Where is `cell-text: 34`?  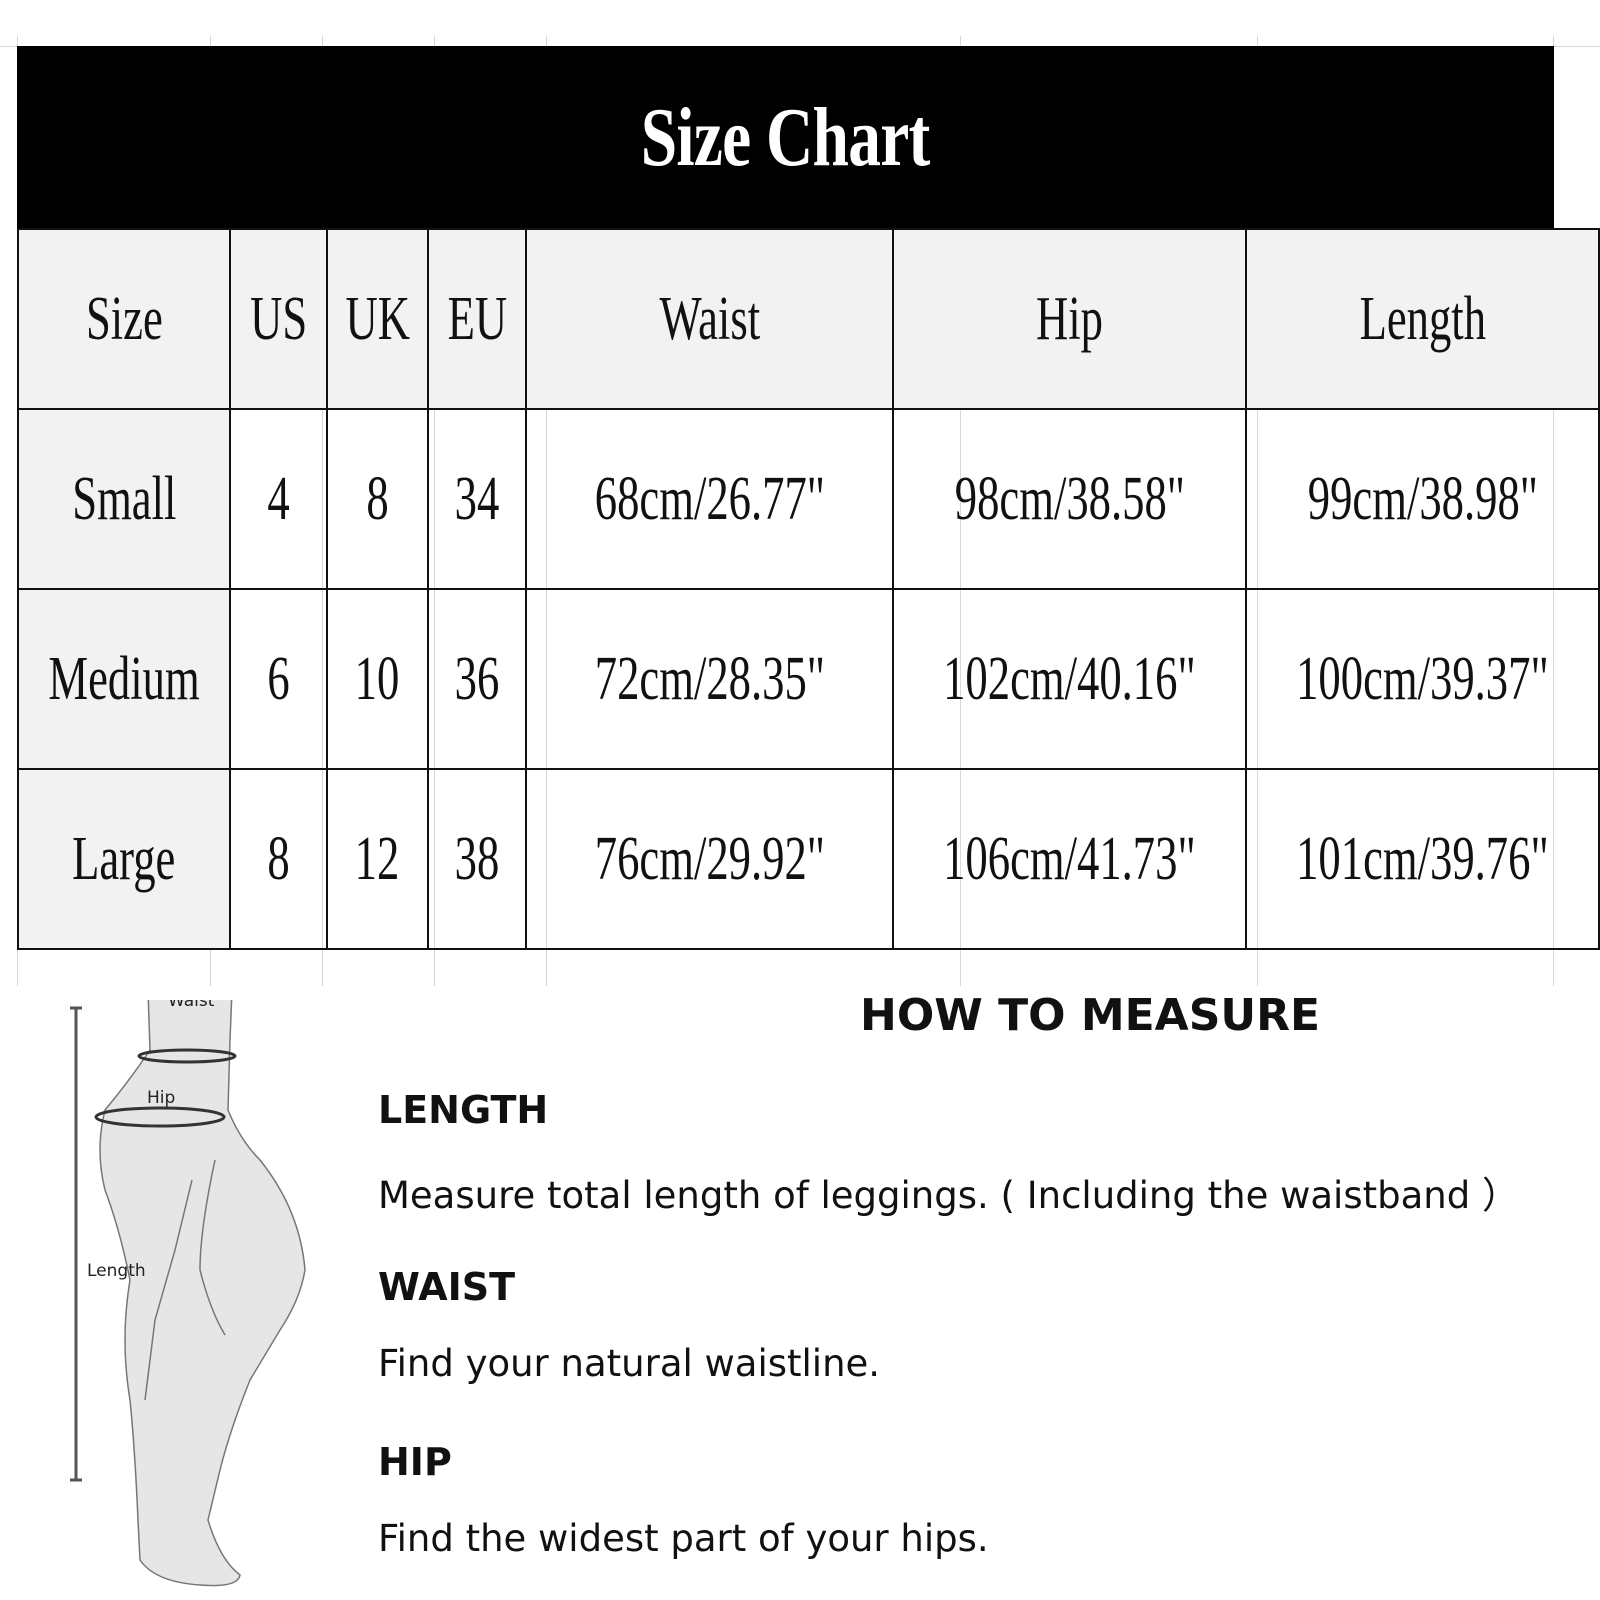 cell-text: 34 is located at coordinates (477, 498).